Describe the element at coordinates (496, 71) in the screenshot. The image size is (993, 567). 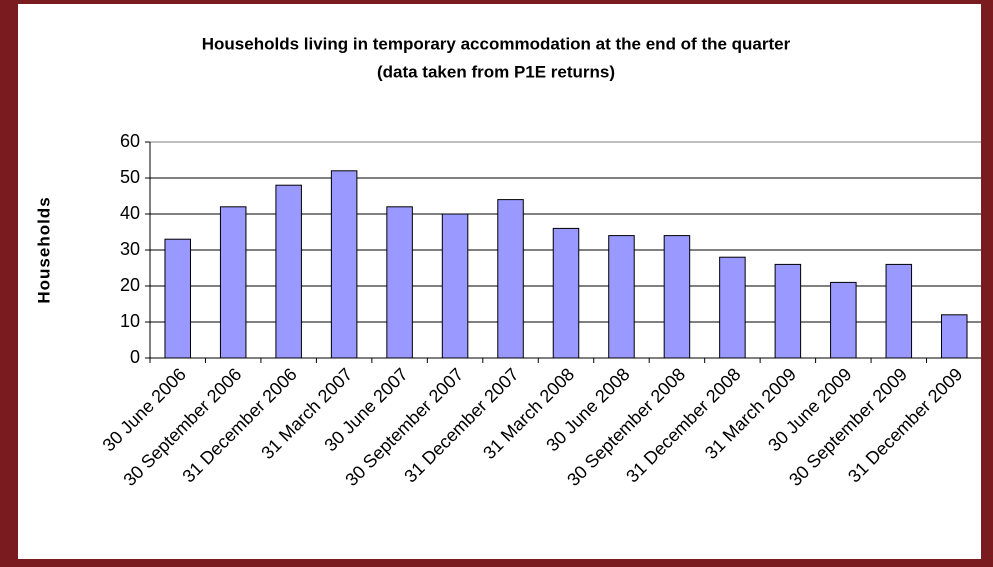
I see `chart-subtitle: (data taken from P1E returns)` at that location.